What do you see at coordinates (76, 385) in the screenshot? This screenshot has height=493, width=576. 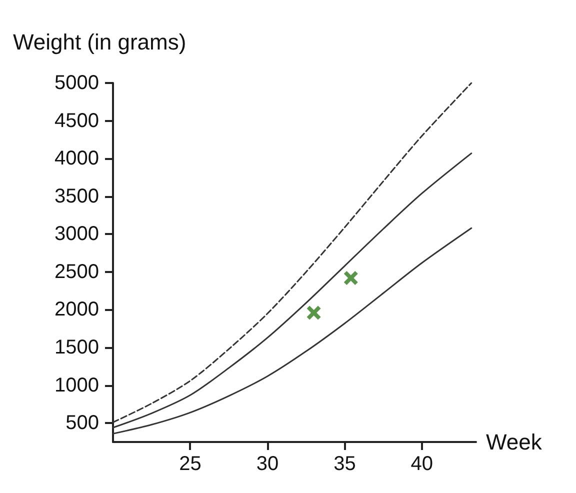 I see `y-tick-label: 1000` at bounding box center [76, 385].